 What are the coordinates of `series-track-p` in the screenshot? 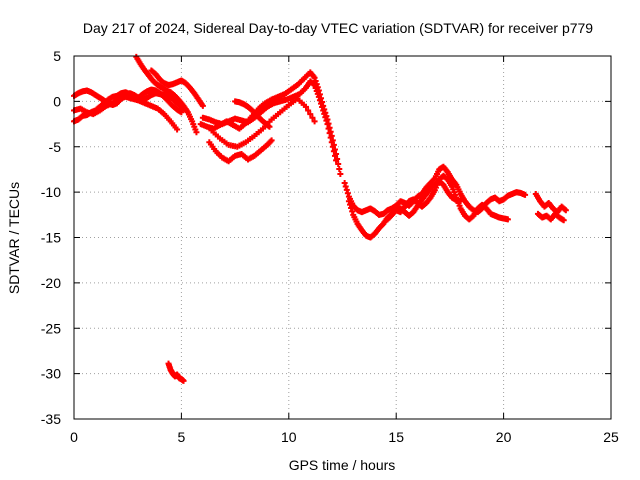 It's located at (176, 372).